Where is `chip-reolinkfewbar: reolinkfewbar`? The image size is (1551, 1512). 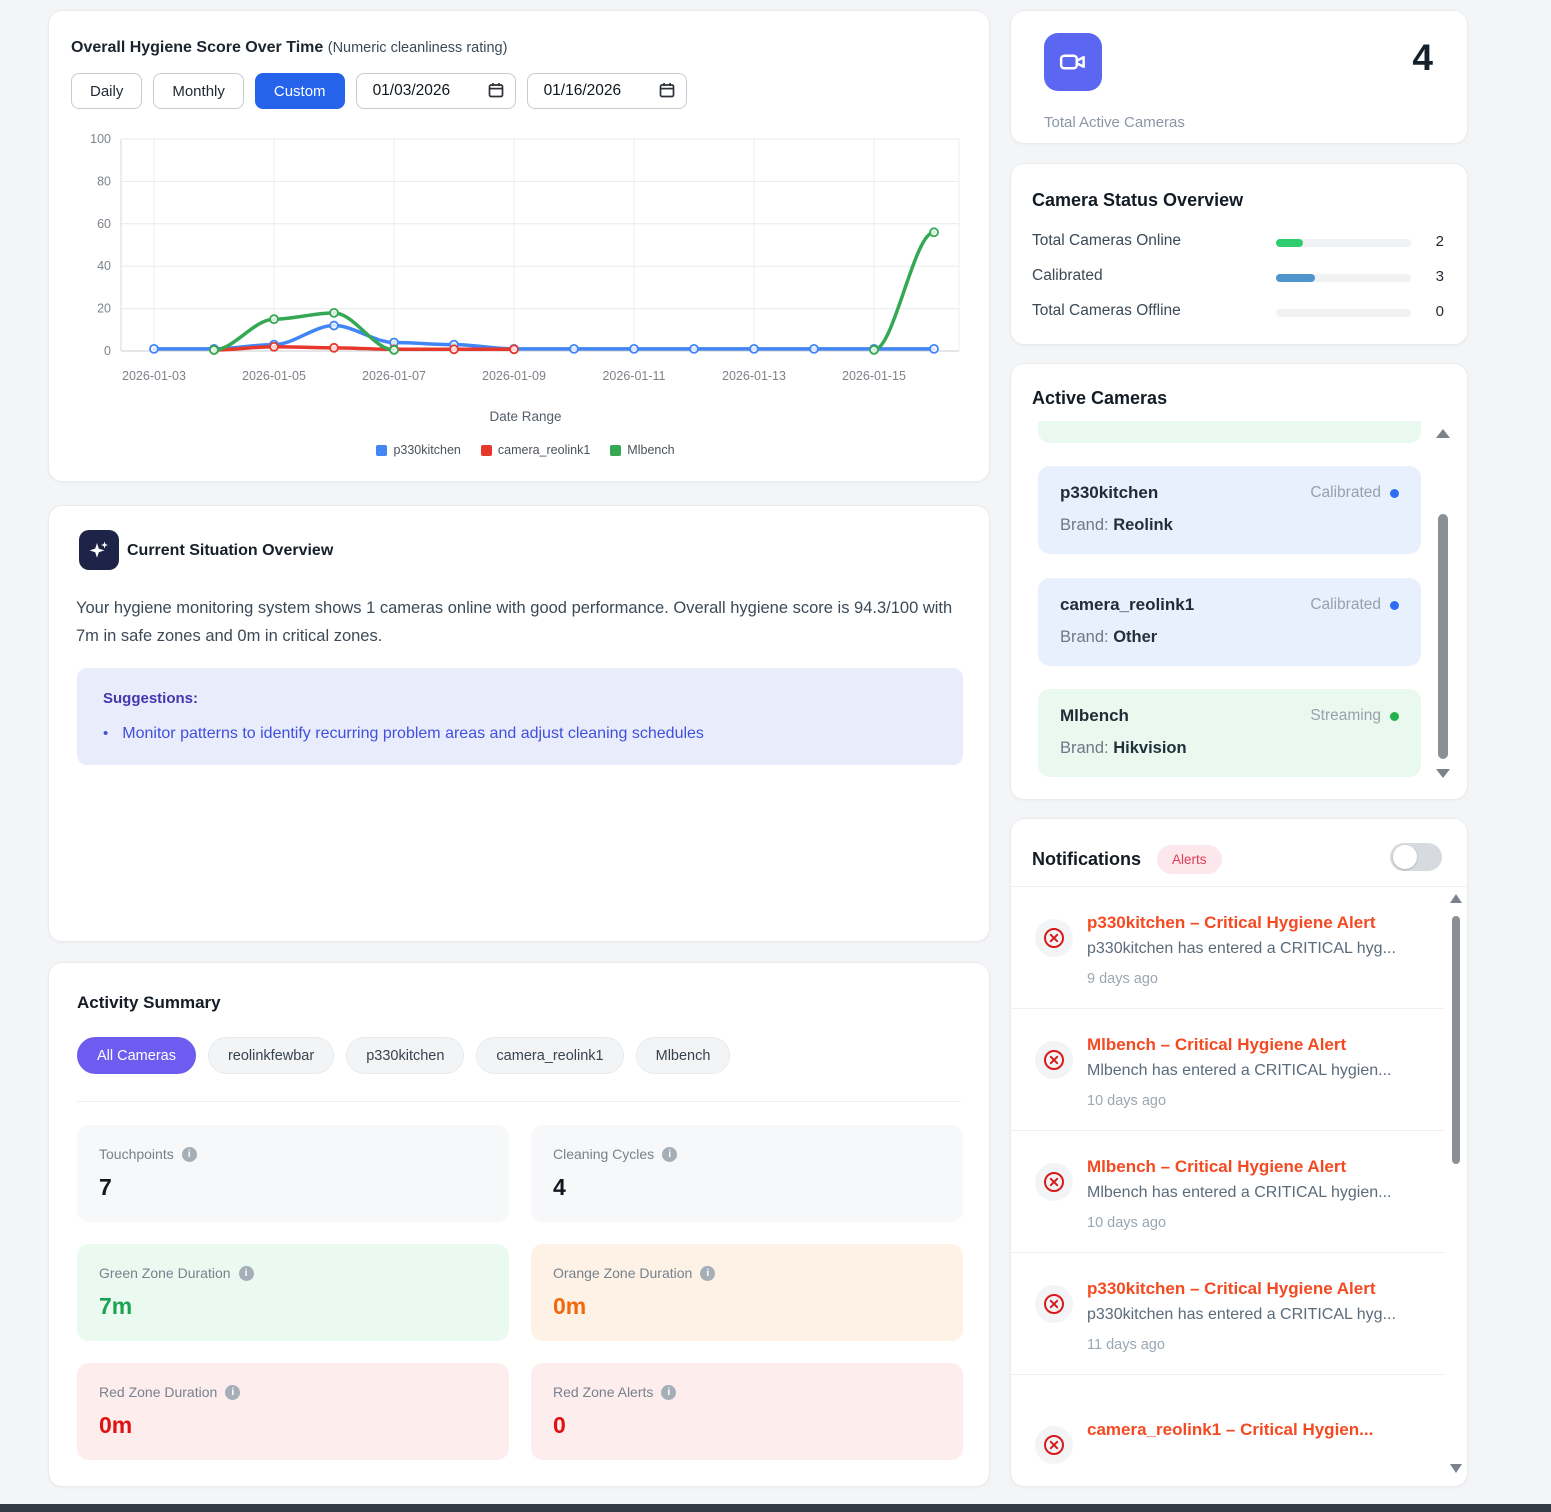 chip-reolinkfewbar: reolinkfewbar is located at coordinates (271, 1055).